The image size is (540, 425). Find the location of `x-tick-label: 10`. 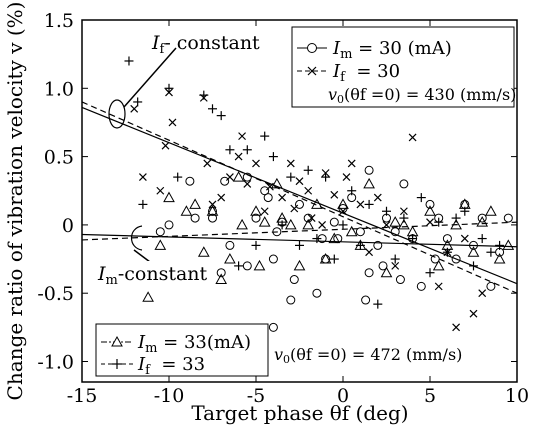

x-tick-label: 10 is located at coordinates (517, 396).